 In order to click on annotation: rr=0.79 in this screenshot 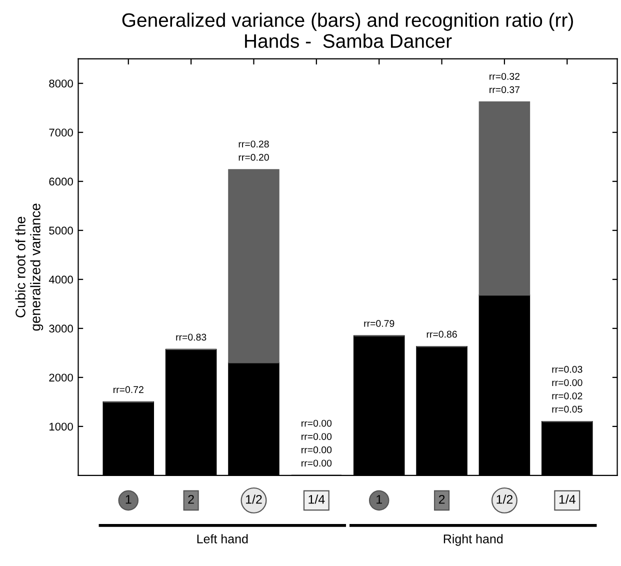, I will do `click(379, 323)`.